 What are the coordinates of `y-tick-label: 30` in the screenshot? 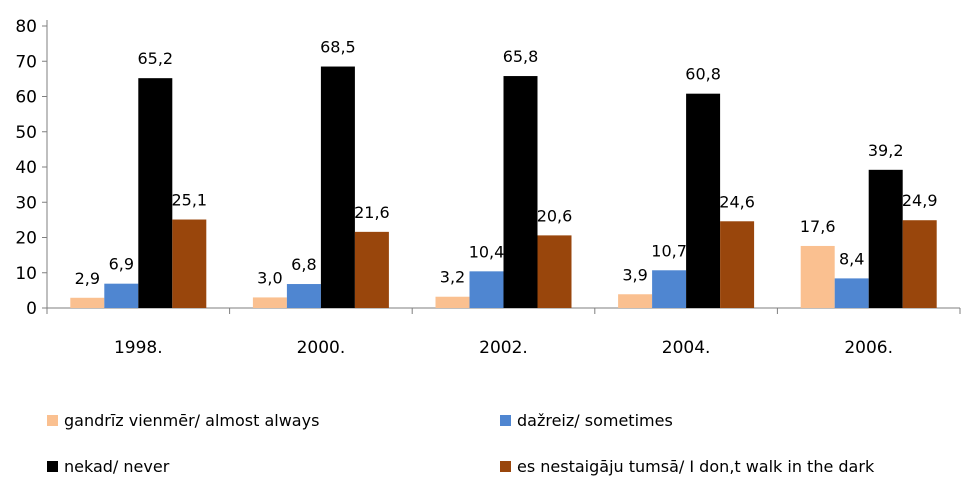 It's located at (26, 203).